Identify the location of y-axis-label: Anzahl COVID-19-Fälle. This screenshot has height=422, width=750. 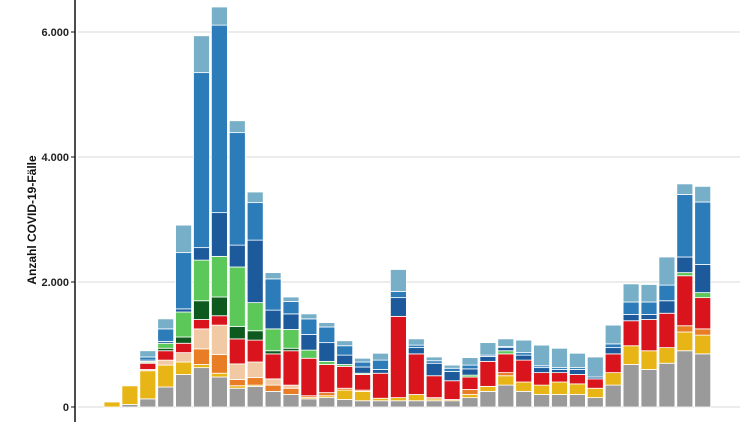
(32, 220).